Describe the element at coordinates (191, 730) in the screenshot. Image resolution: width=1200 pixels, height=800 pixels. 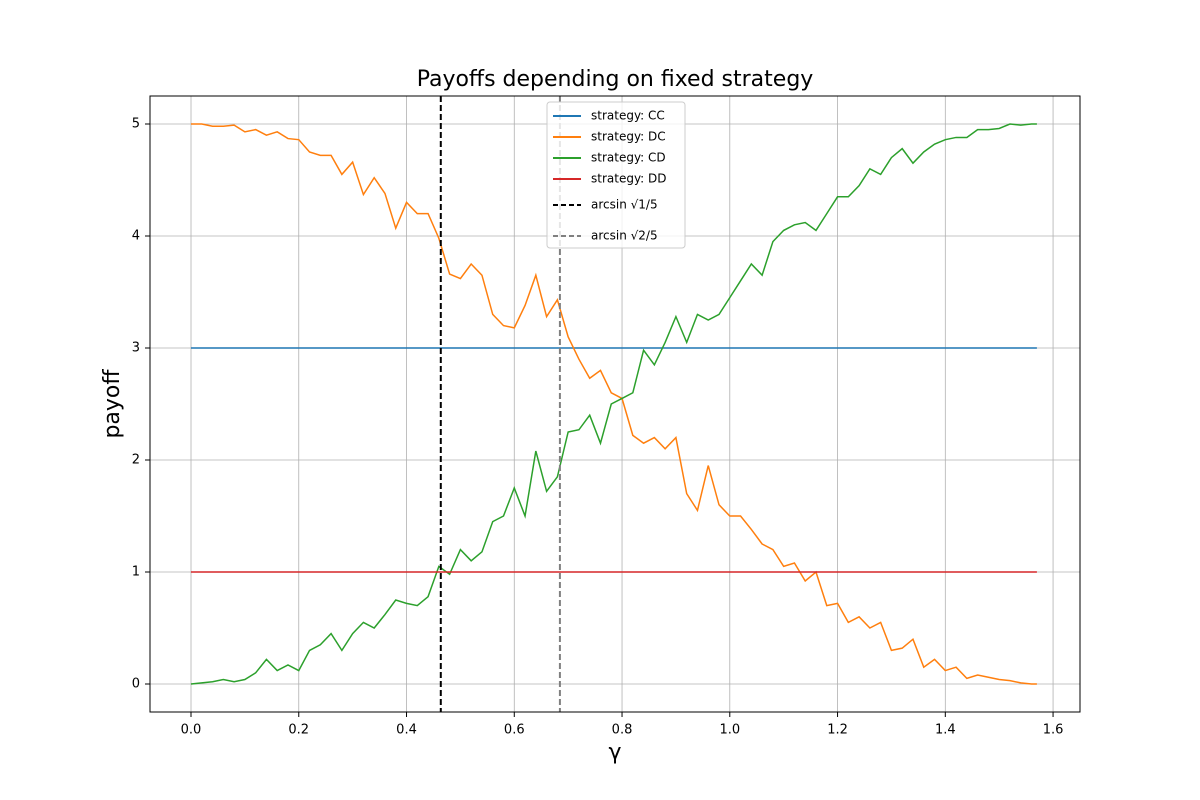
I see `x-tick-label: 0.0` at that location.